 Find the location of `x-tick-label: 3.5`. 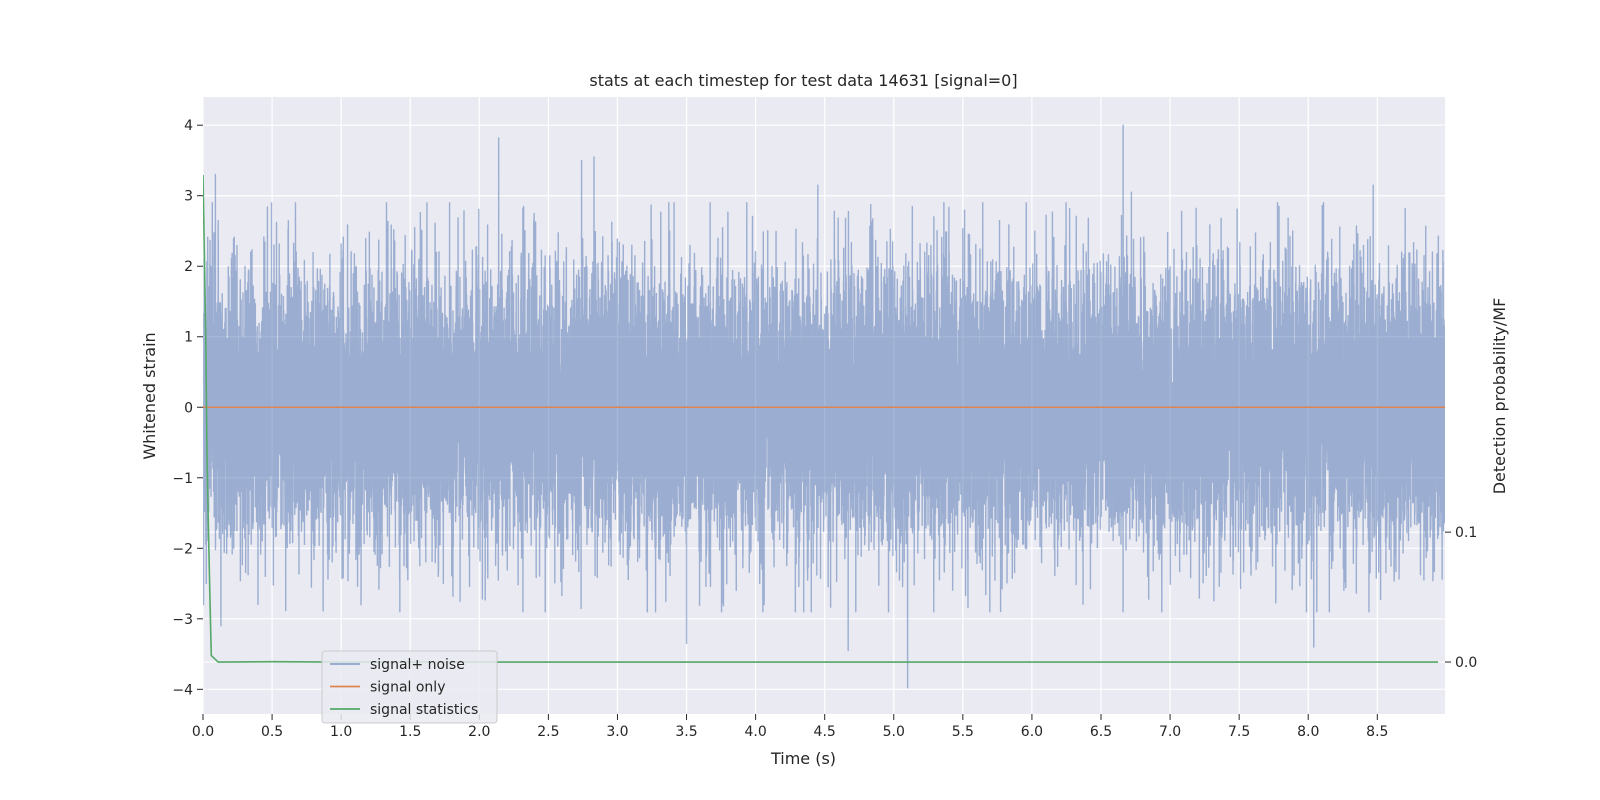

x-tick-label: 3.5 is located at coordinates (686, 732).